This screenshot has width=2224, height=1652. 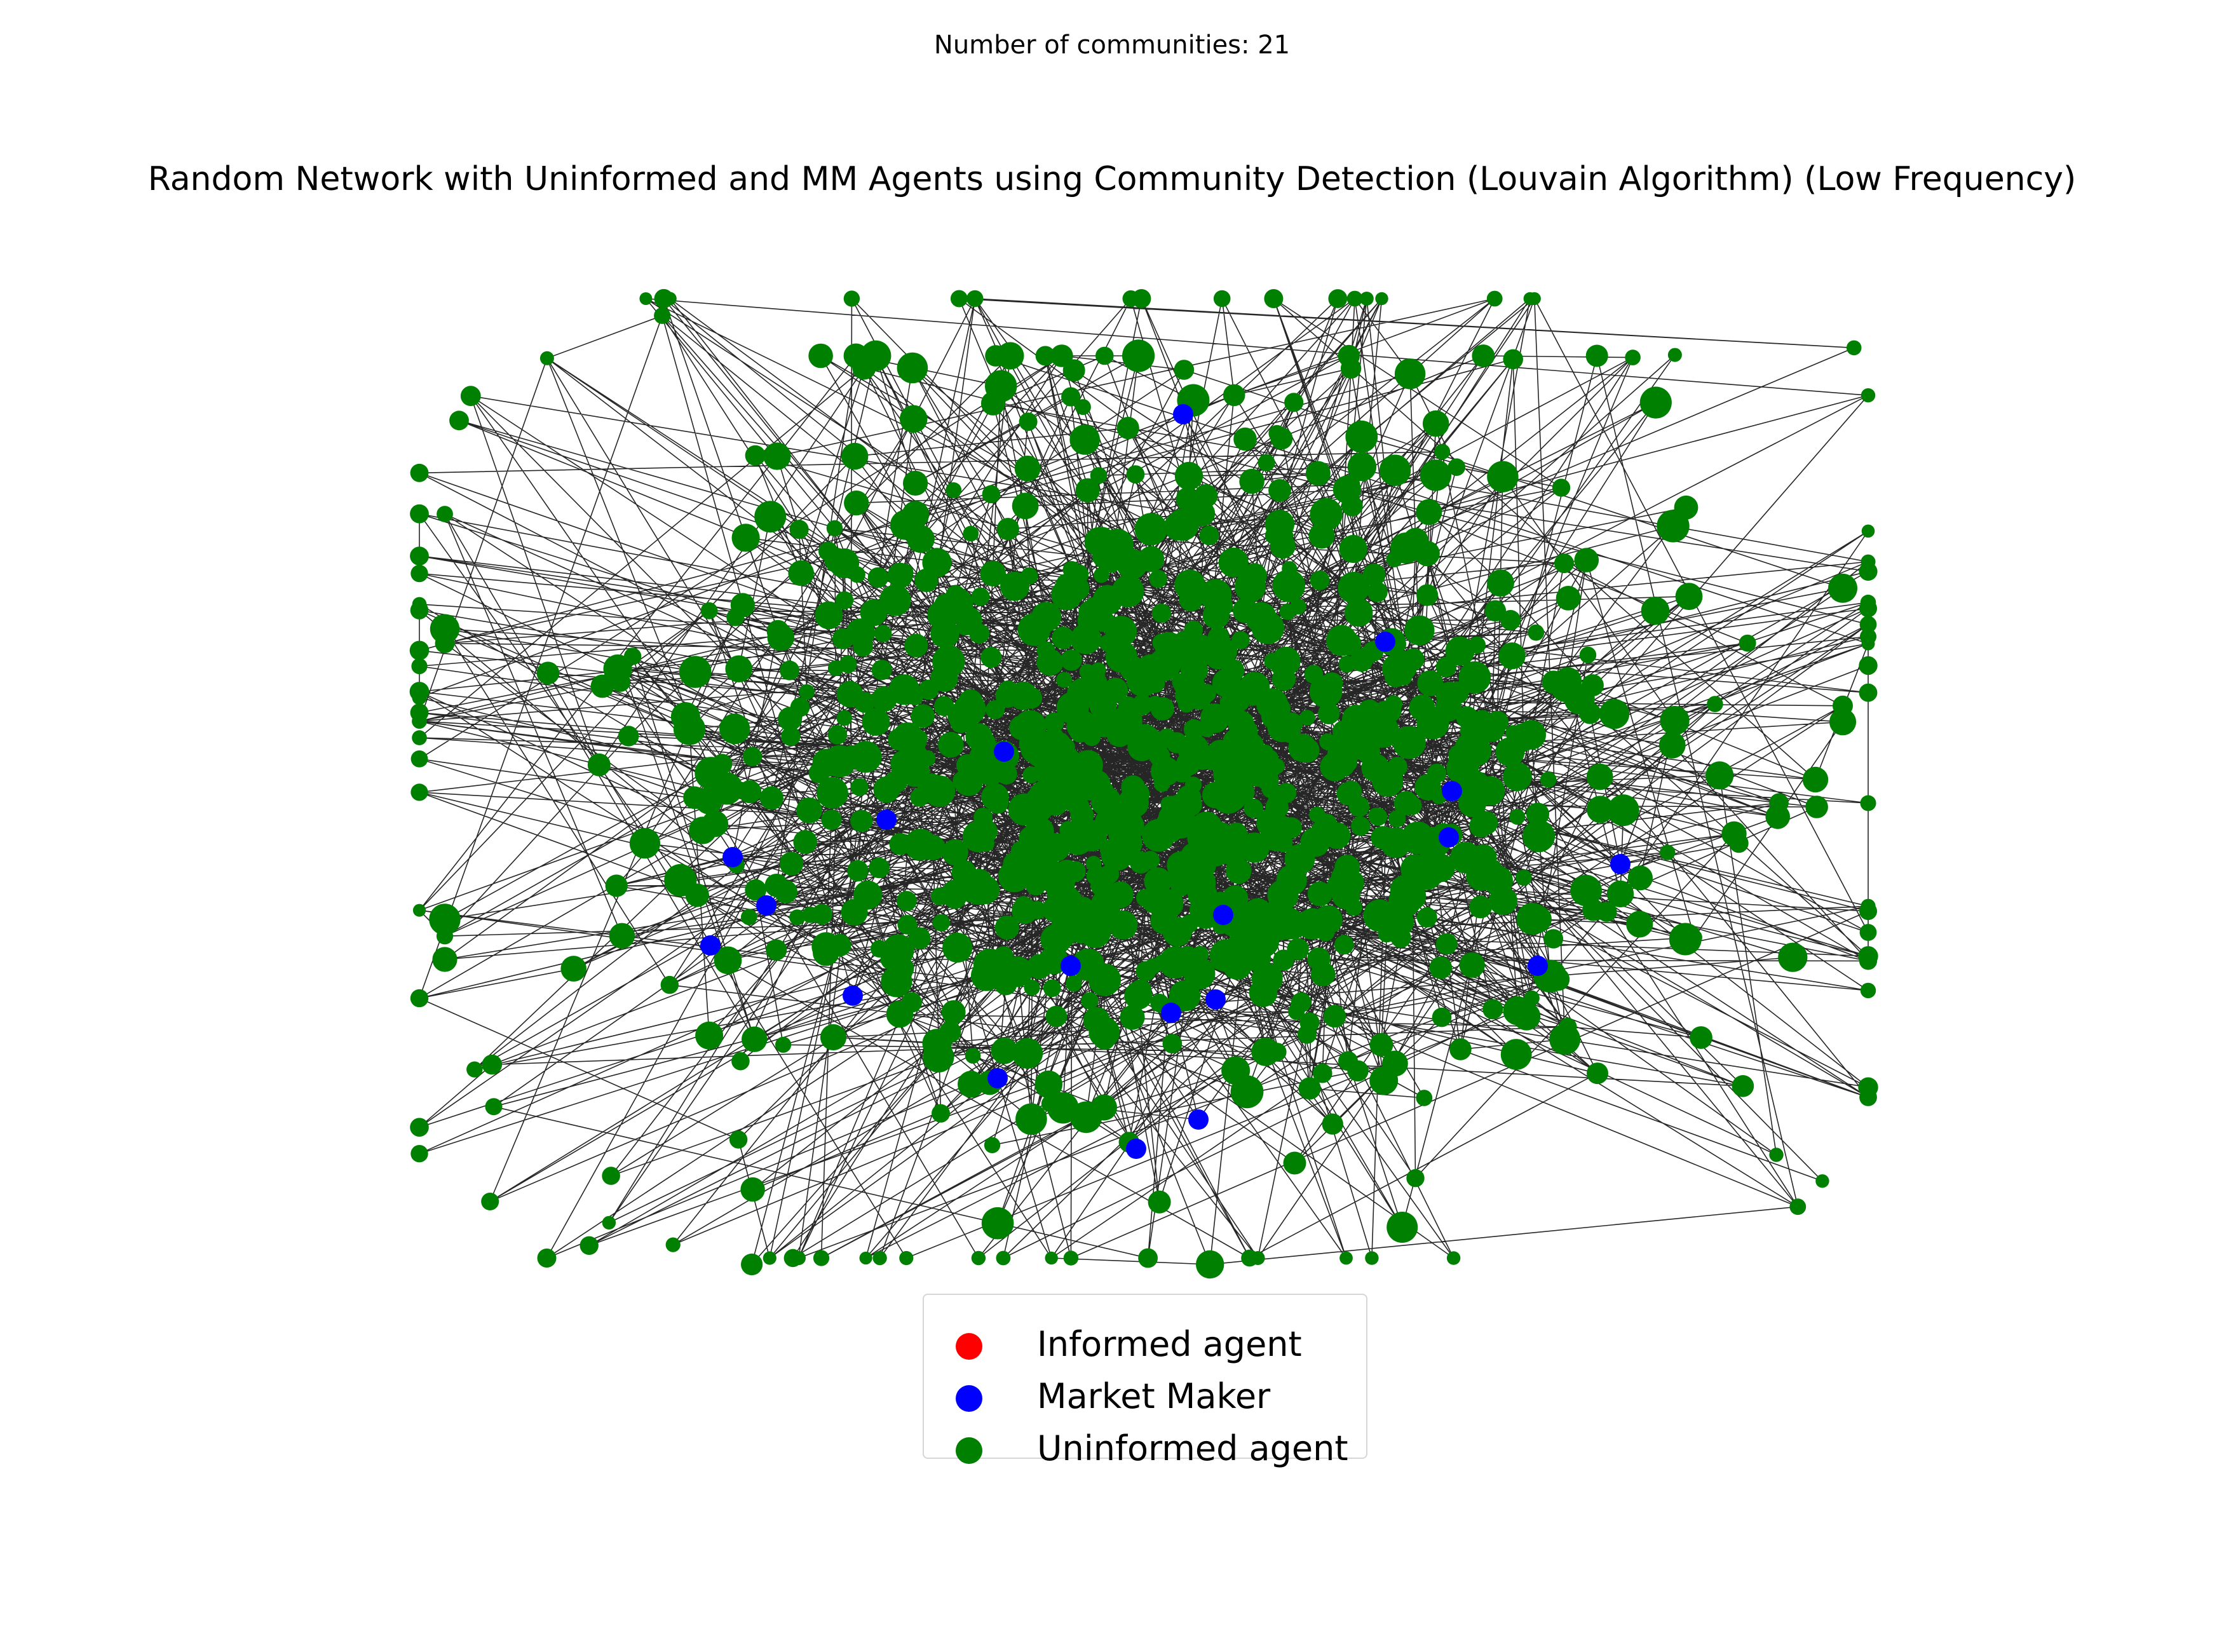 What do you see at coordinates (969, 1451) in the screenshot?
I see `legend-marker-uninformed` at bounding box center [969, 1451].